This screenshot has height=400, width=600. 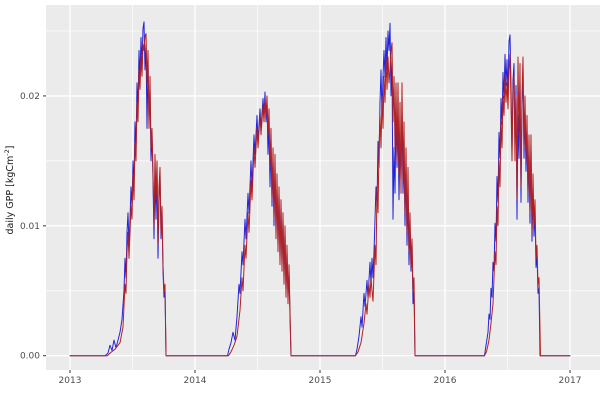 I want to click on y-tick-label: 0.00, so click(x=30, y=357).